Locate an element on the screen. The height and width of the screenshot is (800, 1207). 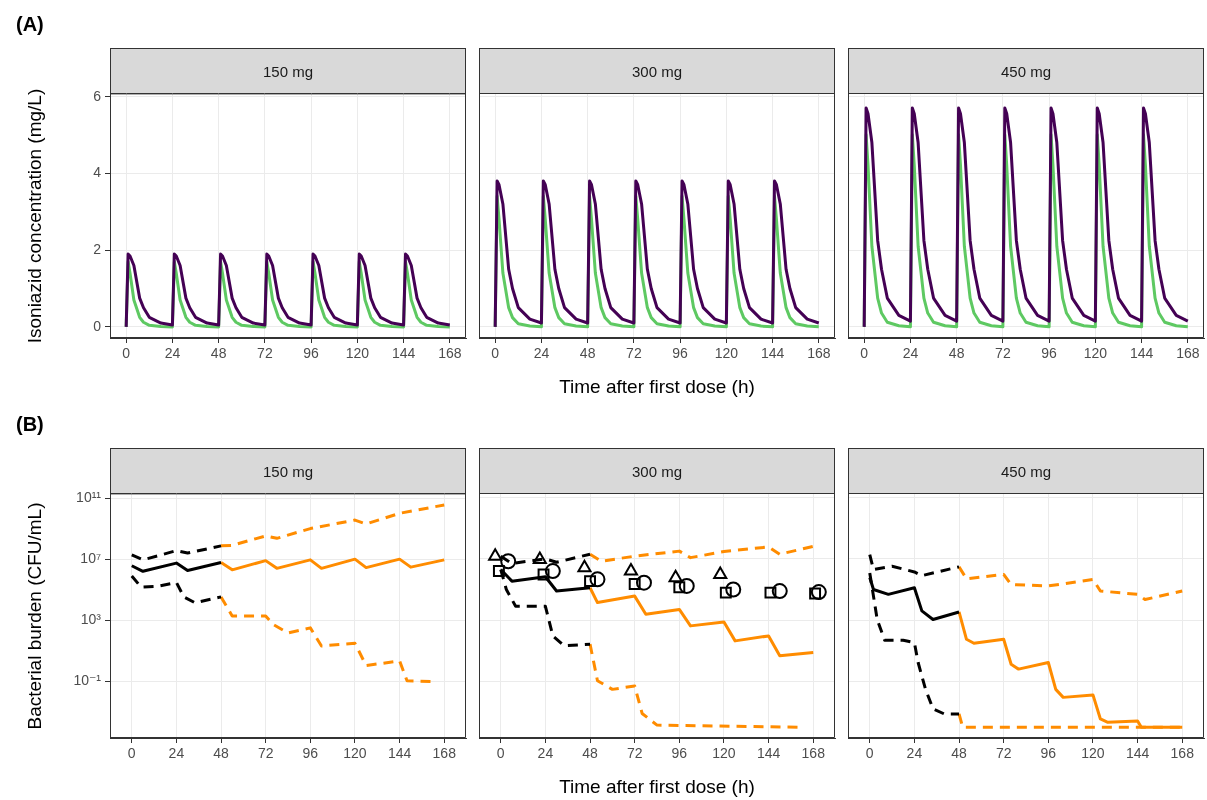
y-tick-label: 2 is located at coordinates (97, 249).